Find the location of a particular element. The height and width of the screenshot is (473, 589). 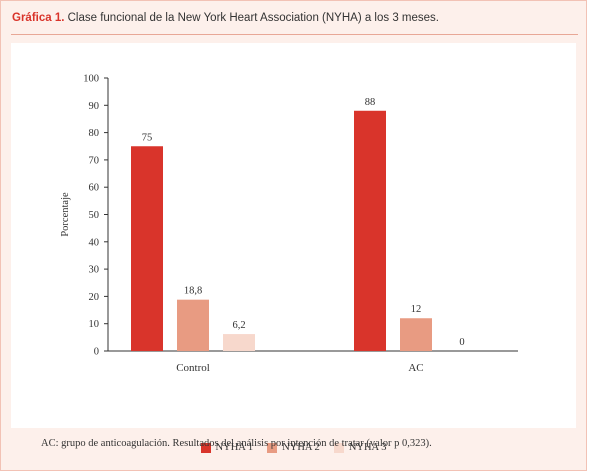

chart-legend: NYHA 1 NYHA 2 NYHA 3 is located at coordinates (293, 447).